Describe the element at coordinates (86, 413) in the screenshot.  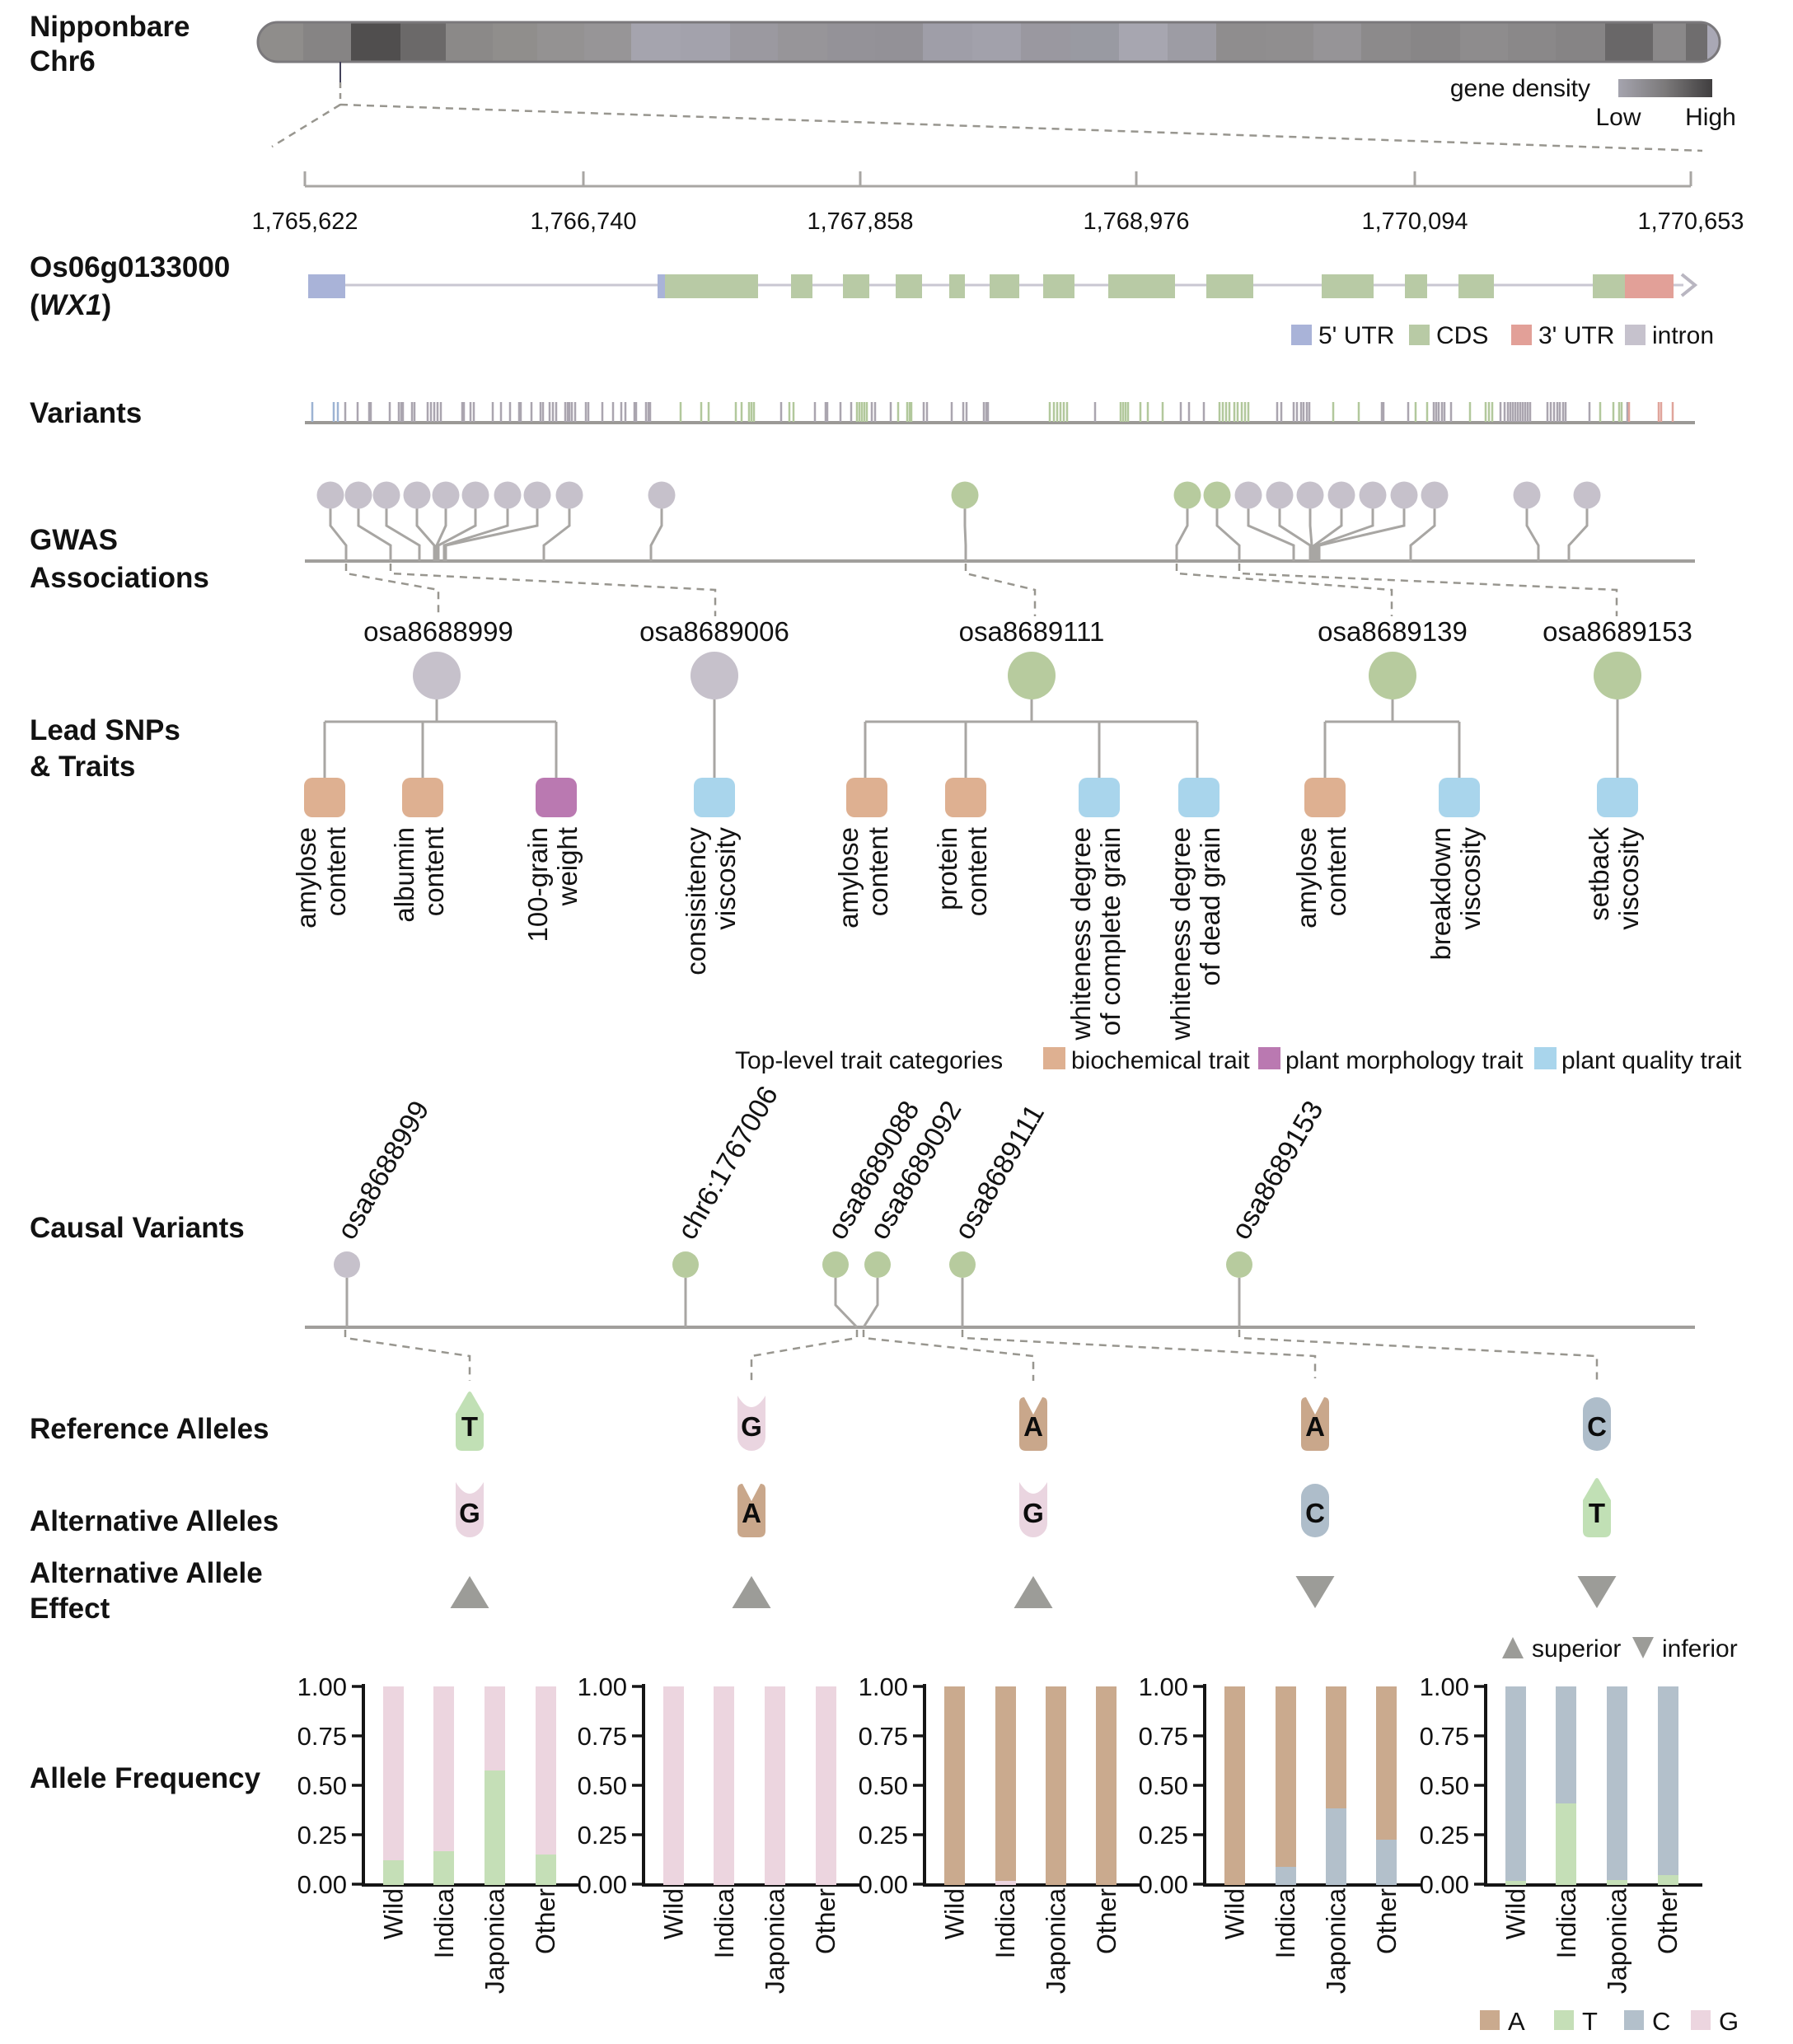
I see `svg-text: Variants` at that location.